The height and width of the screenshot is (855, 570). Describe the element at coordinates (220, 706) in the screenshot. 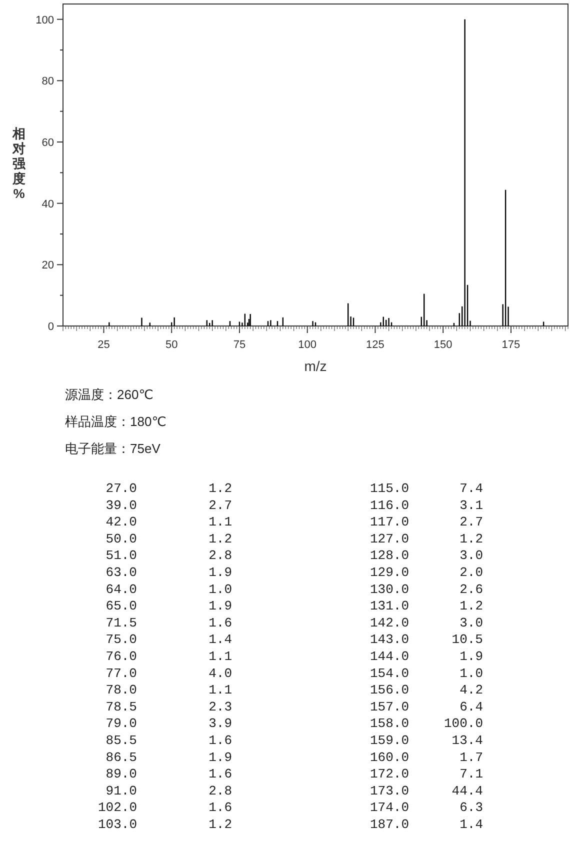

I see `text: 2.3` at that location.